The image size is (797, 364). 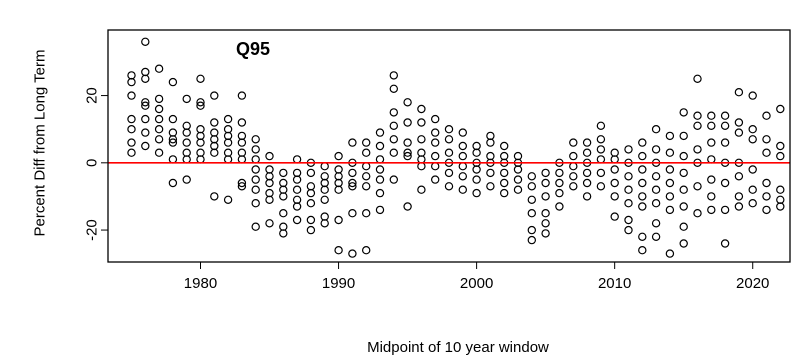 What do you see at coordinates (338, 283) in the screenshot?
I see `x-tick-label: 1990` at bounding box center [338, 283].